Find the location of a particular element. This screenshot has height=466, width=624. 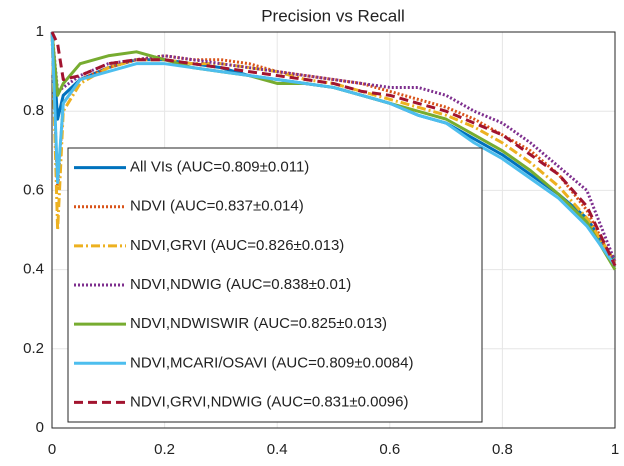

legend-label: NDVI (AUC=0.837±0.014) is located at coordinates (217, 206).